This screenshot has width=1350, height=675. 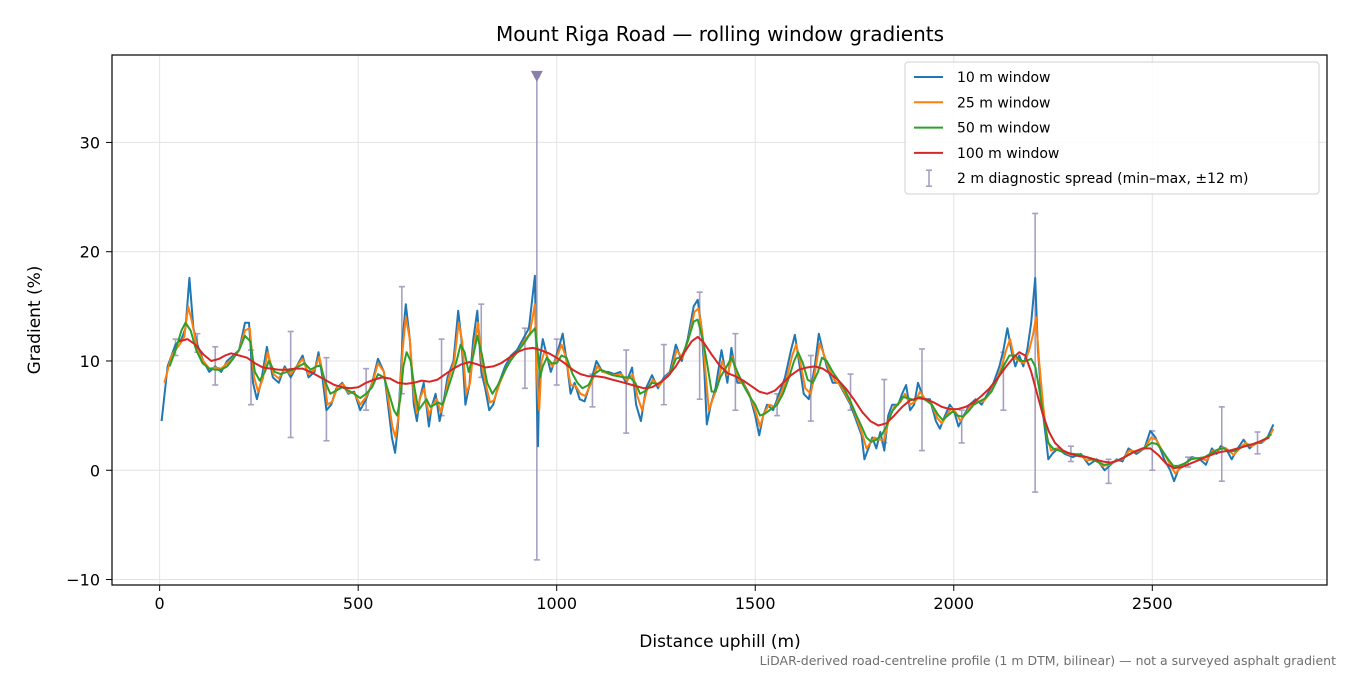 I want to click on legend-item: 100 m window, so click(x=986, y=154).